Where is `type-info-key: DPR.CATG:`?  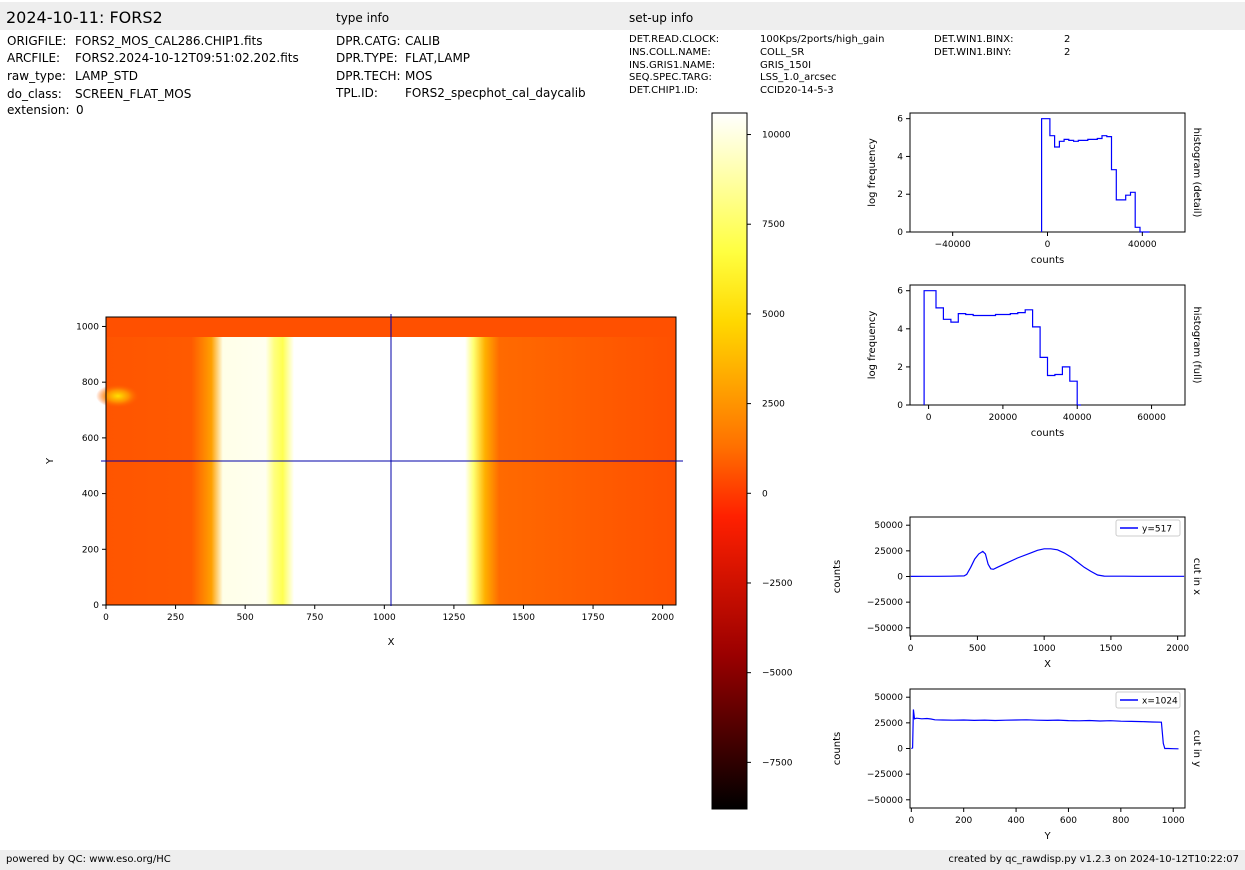
type-info-key: DPR.CATG: is located at coordinates (368, 41).